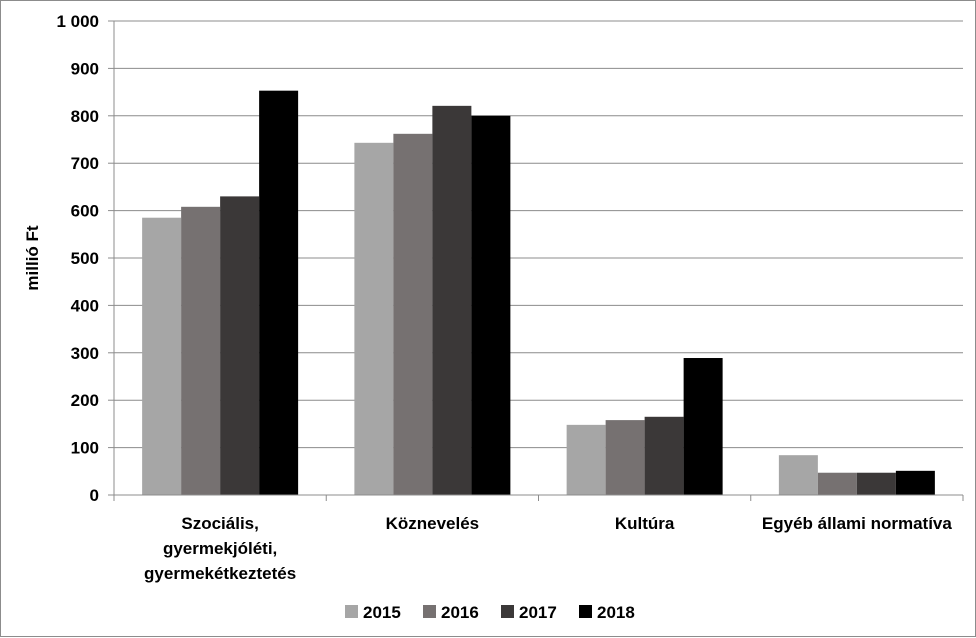 This screenshot has width=976, height=638. What do you see at coordinates (85, 211) in the screenshot?
I see `y-tick-label: 600` at bounding box center [85, 211].